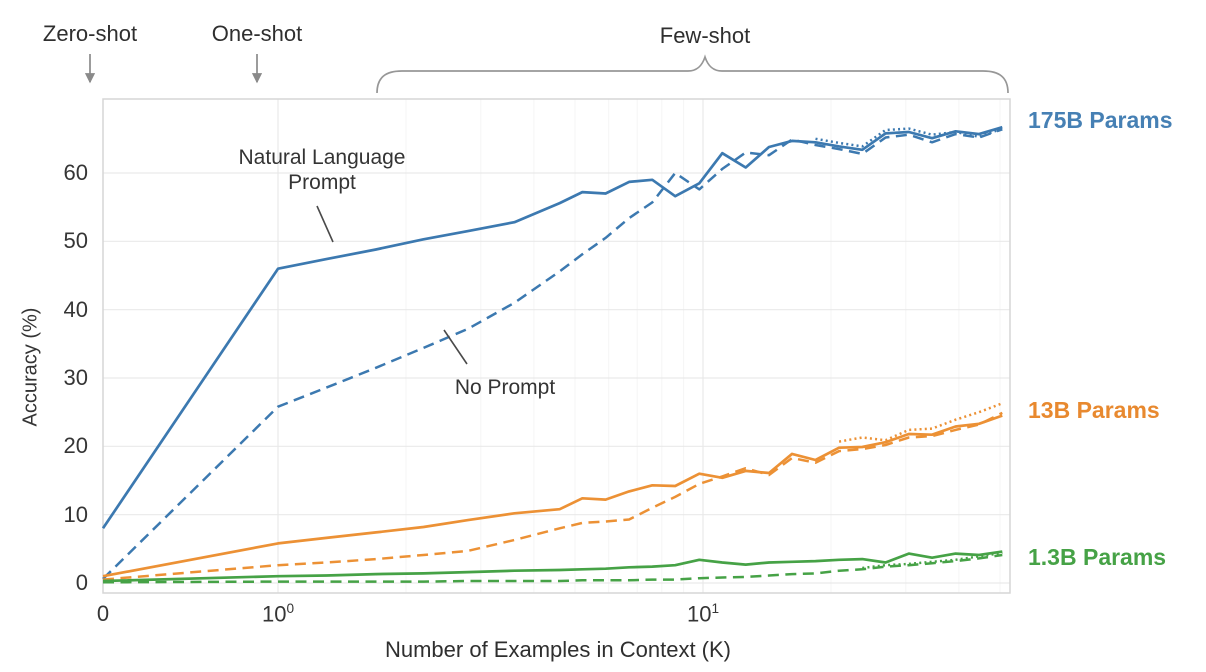  What do you see at coordinates (1100, 120) in the screenshot?
I see `model-label-175b: 175B Params` at bounding box center [1100, 120].